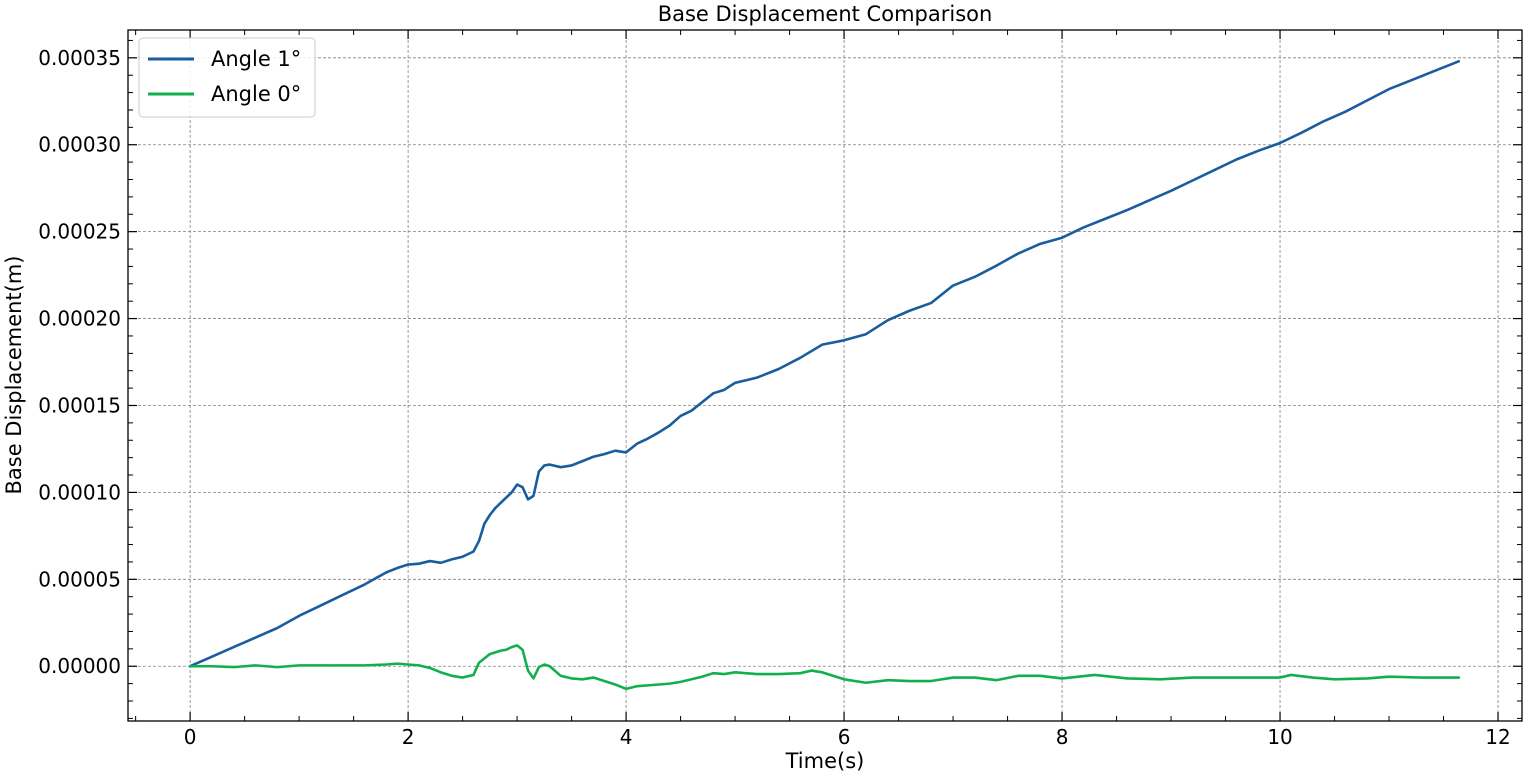 The width and height of the screenshot is (1528, 777). I want to click on y-axis-label: Base Displacement(m), so click(14, 374).